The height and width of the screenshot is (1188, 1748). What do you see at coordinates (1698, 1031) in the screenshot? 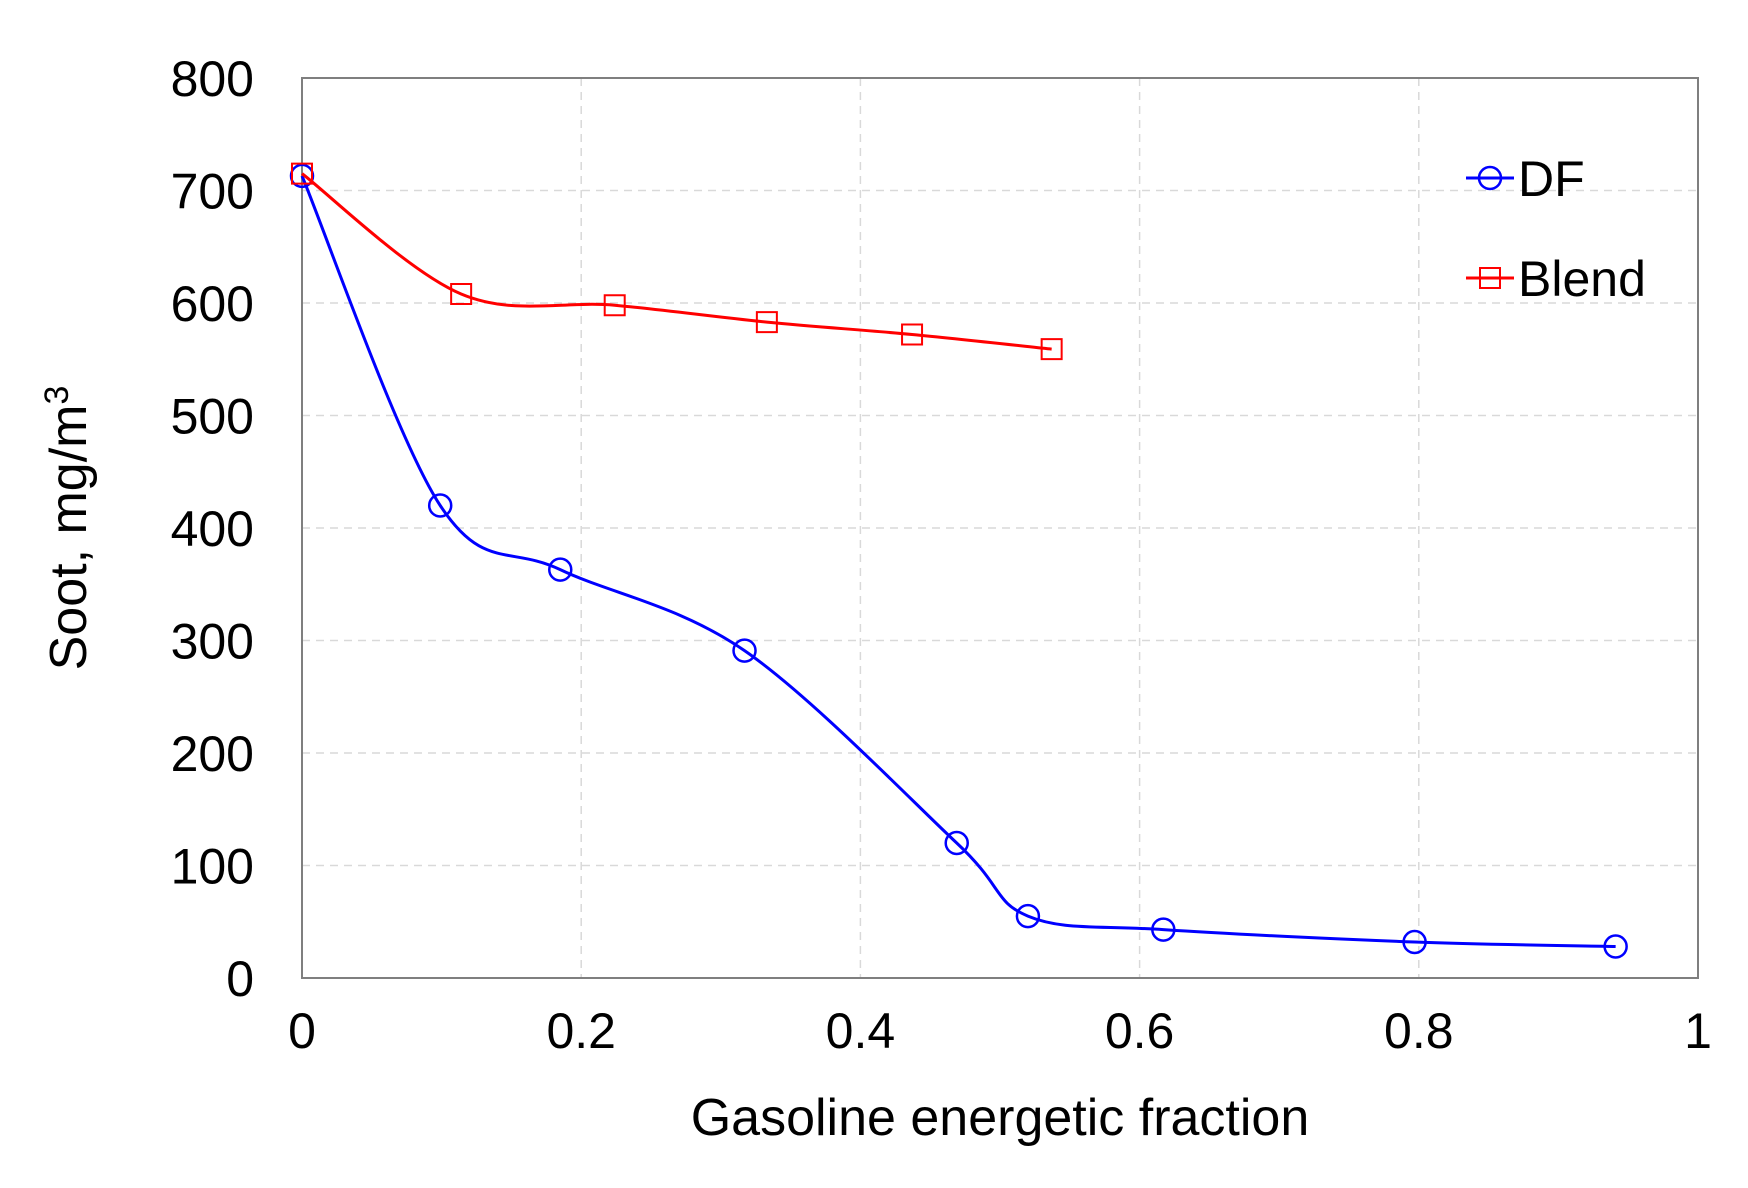
I see `x-tick-label: 1` at bounding box center [1698, 1031].